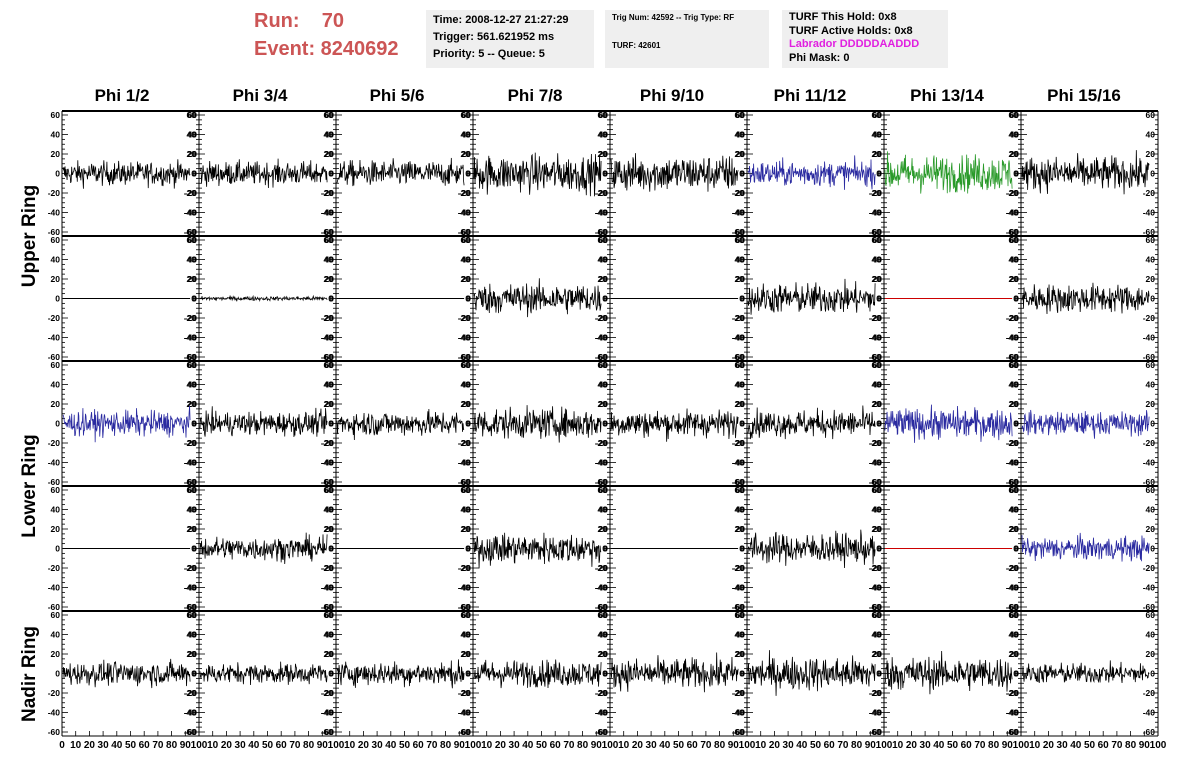  I want to click on phi-header-7-8: Phi 7/8, so click(535, 95).